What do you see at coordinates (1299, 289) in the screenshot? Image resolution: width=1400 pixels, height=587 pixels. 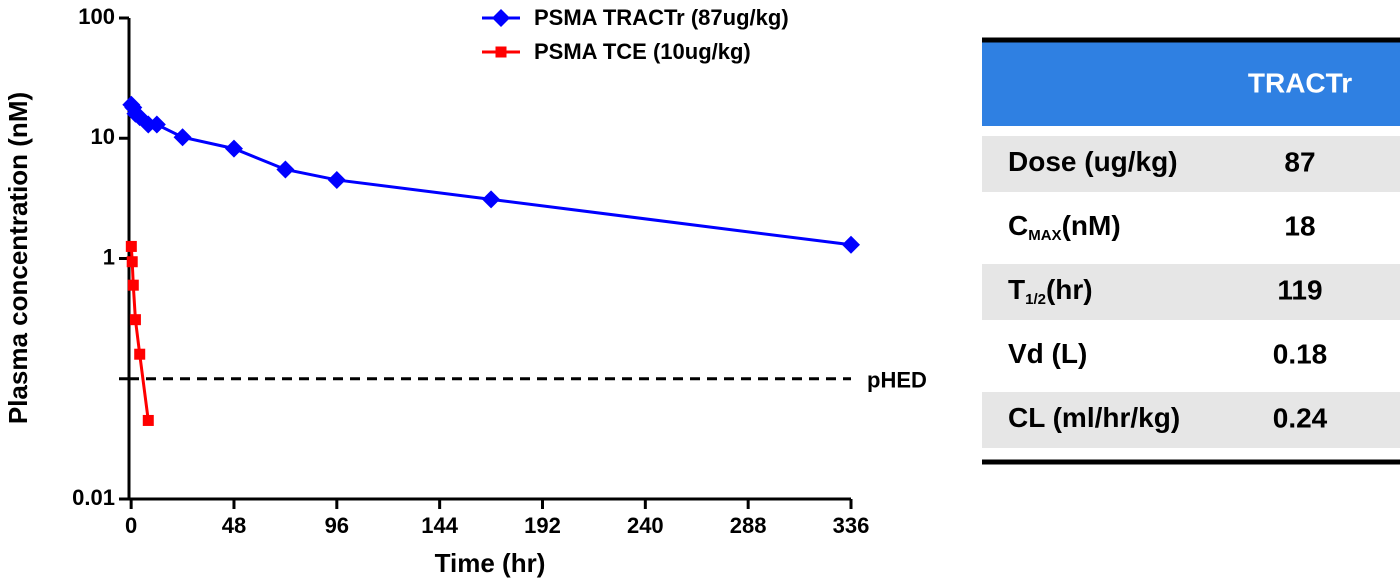 I see `row-value: 119` at bounding box center [1299, 289].